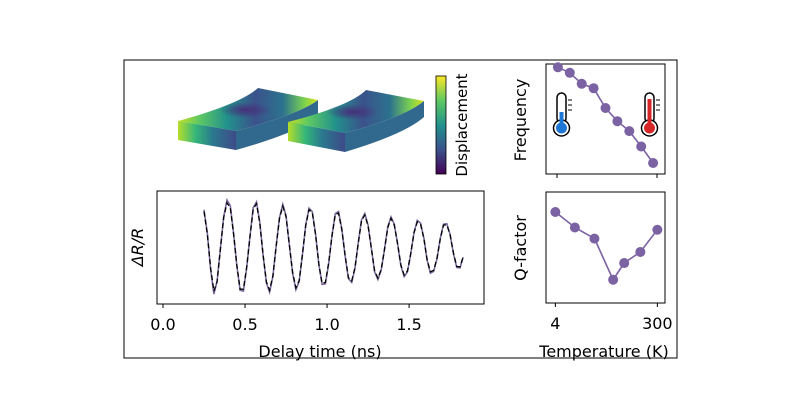  What do you see at coordinates (603, 351) in the screenshot?
I see `q-factor-x-label: Temperature (K)` at bounding box center [603, 351].